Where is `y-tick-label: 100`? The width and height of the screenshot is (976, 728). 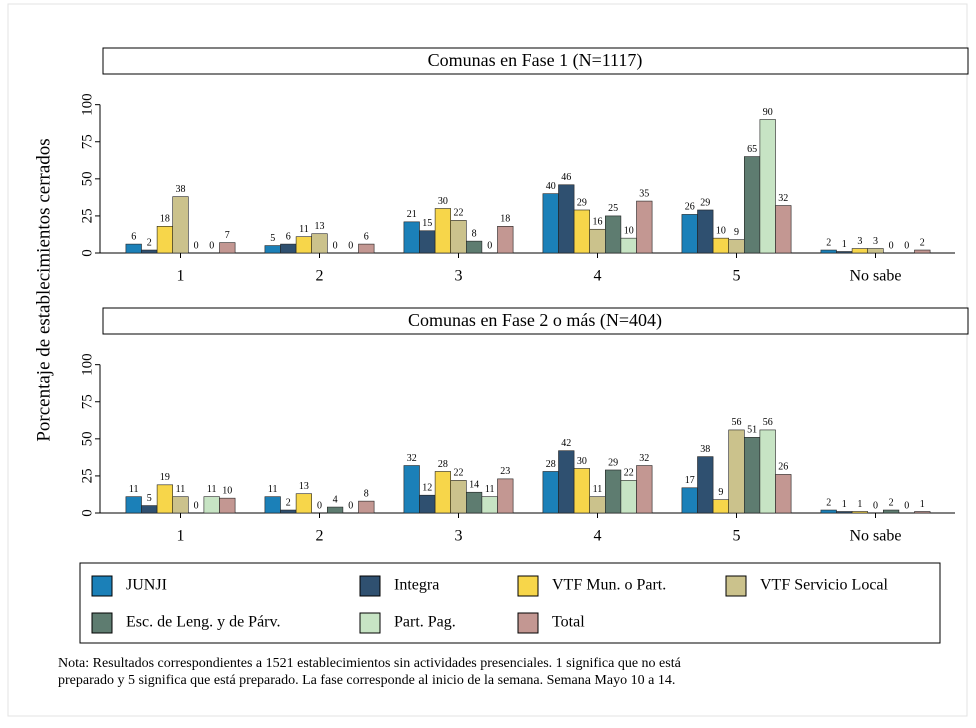 y-tick-label: 100 is located at coordinates (87, 104).